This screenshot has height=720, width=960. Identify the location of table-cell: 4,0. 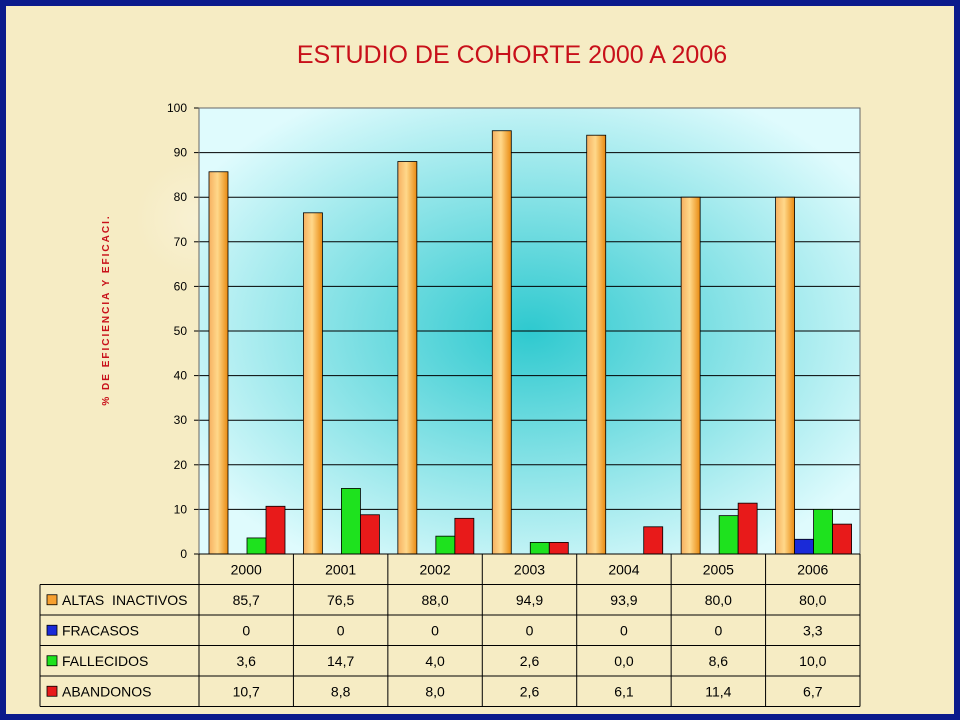
(435, 661).